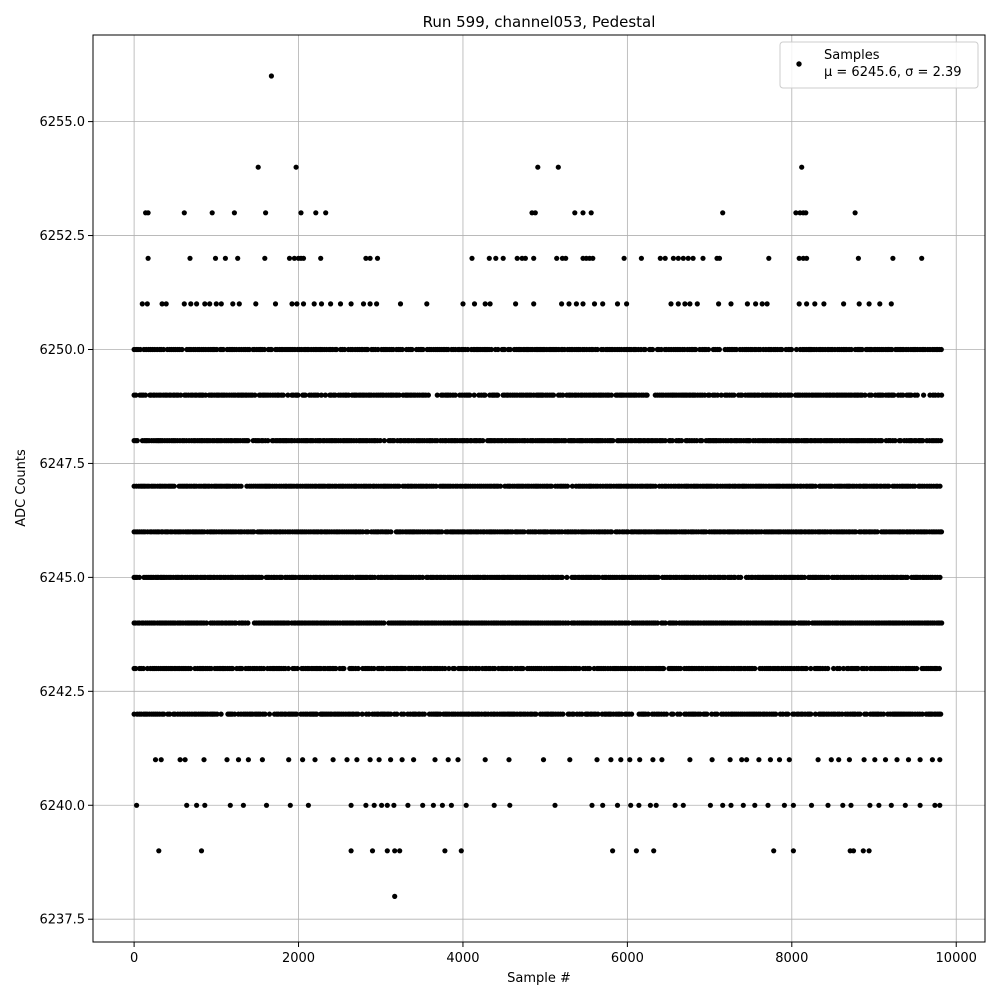 This screenshot has width=1000, height=1000. I want to click on chart-title: Run 599, channel053, Pedestal, so click(539, 22).